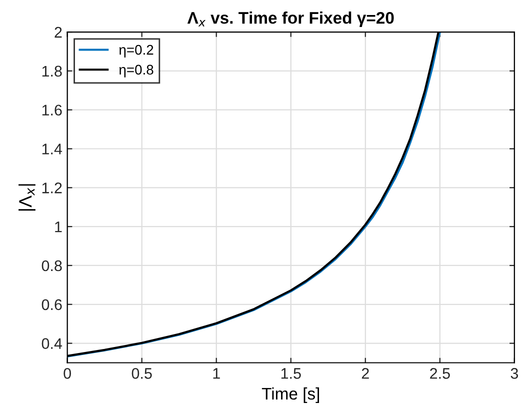  Describe the element at coordinates (52, 149) in the screenshot. I see `y-tick-label: 1.4` at that location.